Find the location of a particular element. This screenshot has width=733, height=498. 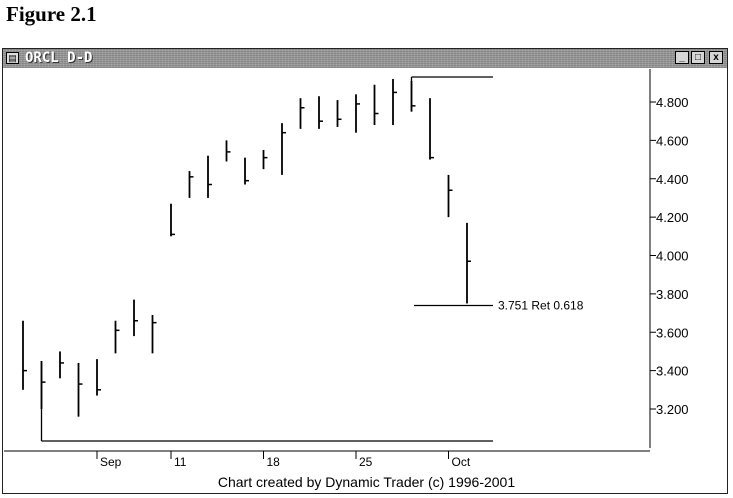

price-tick-label: 4.600 is located at coordinates (672, 140).